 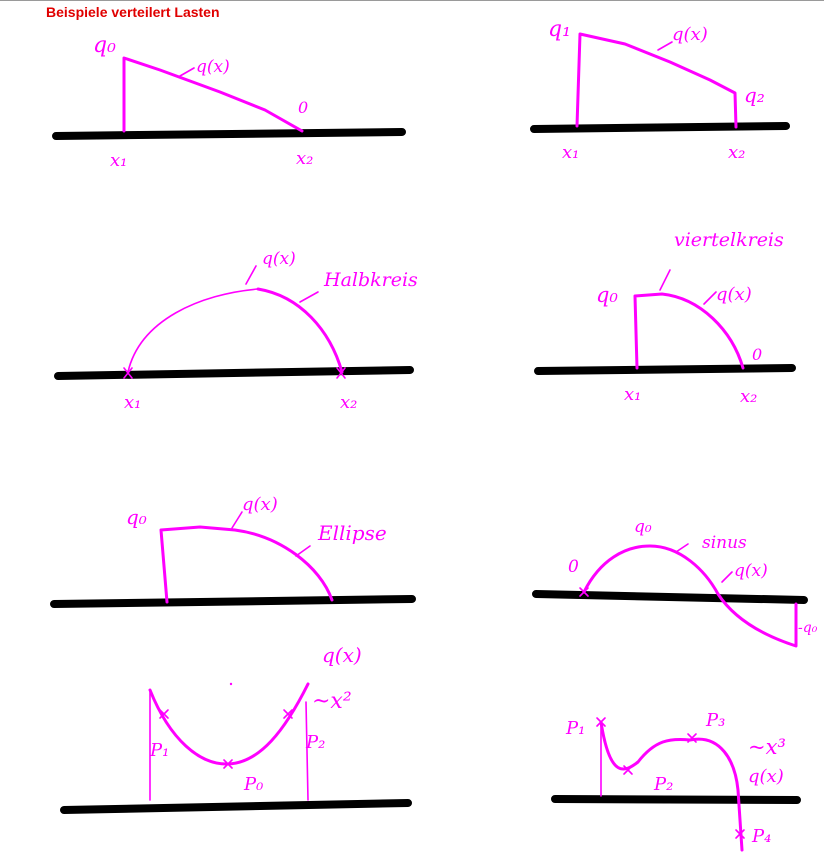 What do you see at coordinates (231, 684) in the screenshot?
I see `dot` at bounding box center [231, 684].